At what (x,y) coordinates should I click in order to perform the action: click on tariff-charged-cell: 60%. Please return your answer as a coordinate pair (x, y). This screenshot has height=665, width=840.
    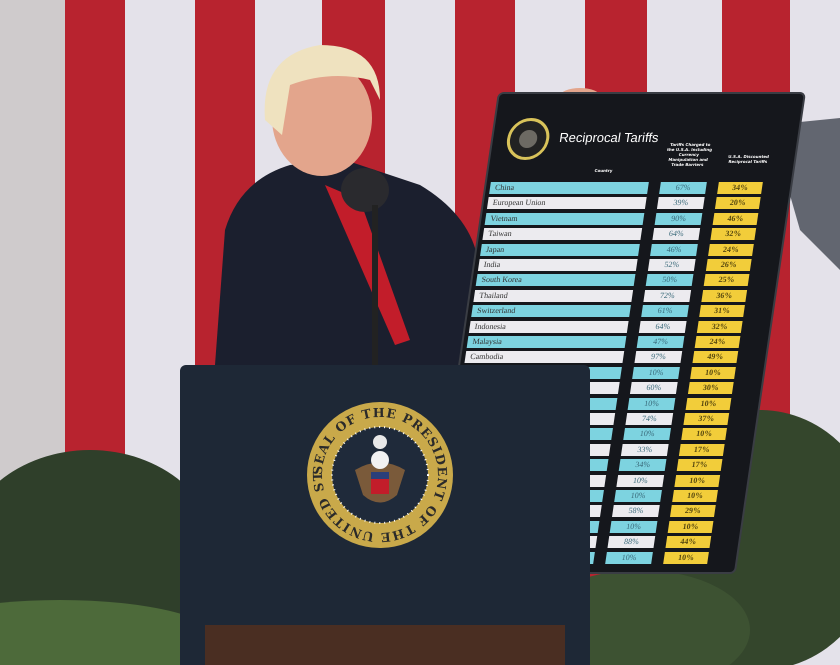
    Looking at the image, I should click on (653, 388).